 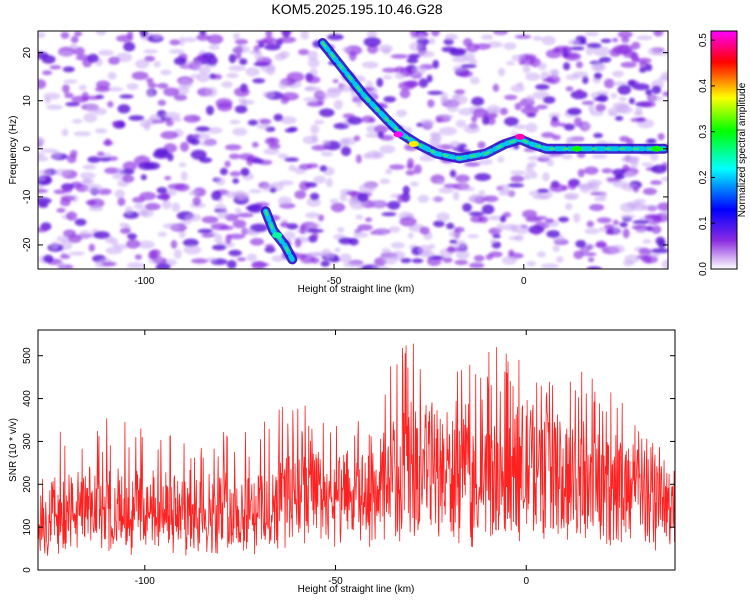 I want to click on y-tick-label: 300, so click(x=27, y=441).